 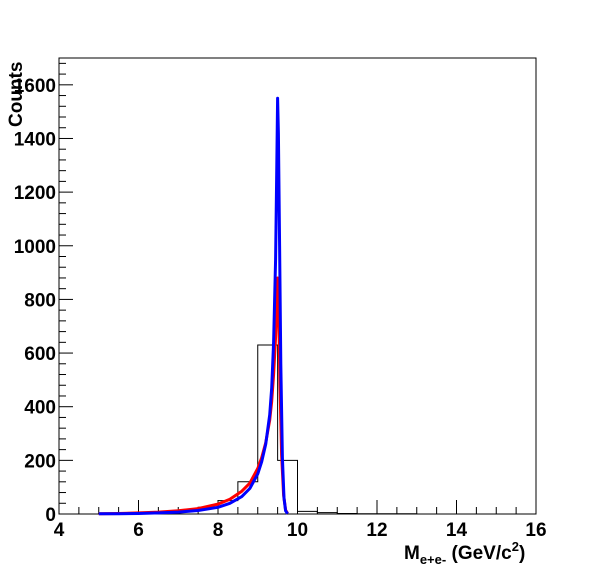 What do you see at coordinates (433, 559) in the screenshot?
I see `x-axis-title-subscript: e+e-` at bounding box center [433, 559].